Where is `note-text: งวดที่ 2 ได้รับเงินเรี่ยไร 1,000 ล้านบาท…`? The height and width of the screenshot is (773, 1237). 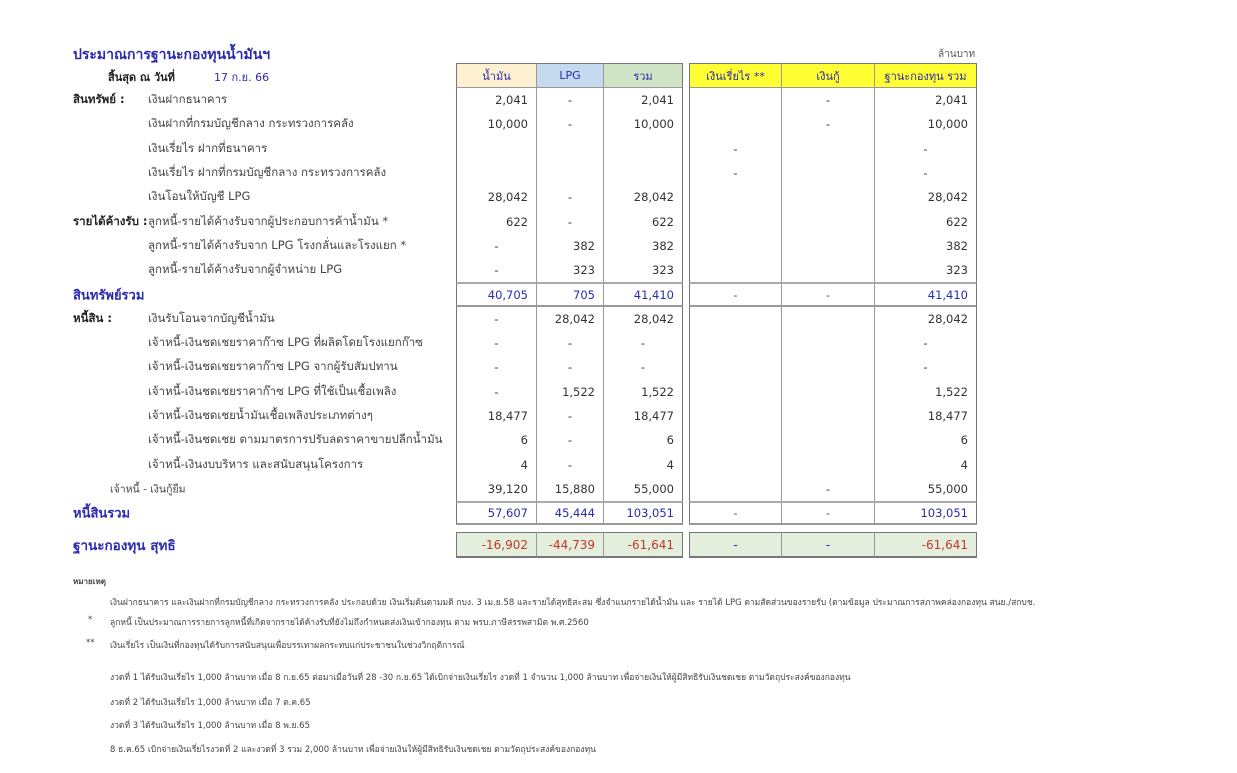
note-text: งวดที่ 2 ได้รับเงินเรี่ยไร 1,000 ล้านบาท… is located at coordinates (210, 703).